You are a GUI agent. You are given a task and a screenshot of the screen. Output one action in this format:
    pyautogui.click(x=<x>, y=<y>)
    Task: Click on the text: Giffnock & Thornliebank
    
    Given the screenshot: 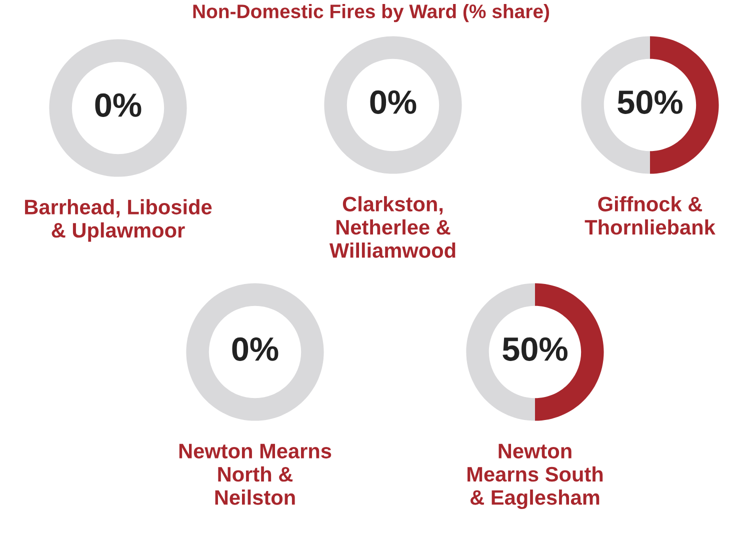 What is the action you would take?
    pyautogui.click(x=650, y=215)
    